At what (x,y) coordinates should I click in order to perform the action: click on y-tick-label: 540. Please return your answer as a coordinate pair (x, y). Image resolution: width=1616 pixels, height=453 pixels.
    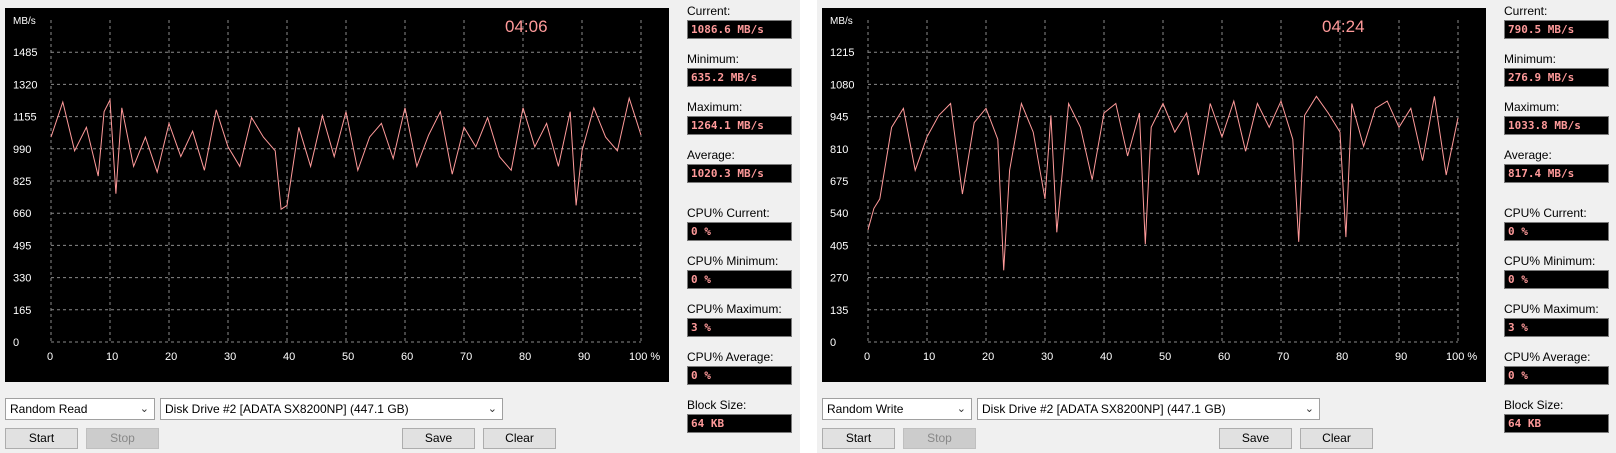
    Looking at the image, I should click on (839, 214).